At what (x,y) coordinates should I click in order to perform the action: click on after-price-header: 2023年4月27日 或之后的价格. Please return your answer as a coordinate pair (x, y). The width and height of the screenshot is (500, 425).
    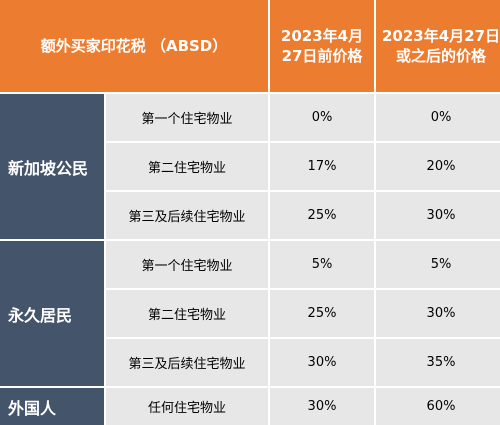
    Looking at the image, I should click on (438, 46).